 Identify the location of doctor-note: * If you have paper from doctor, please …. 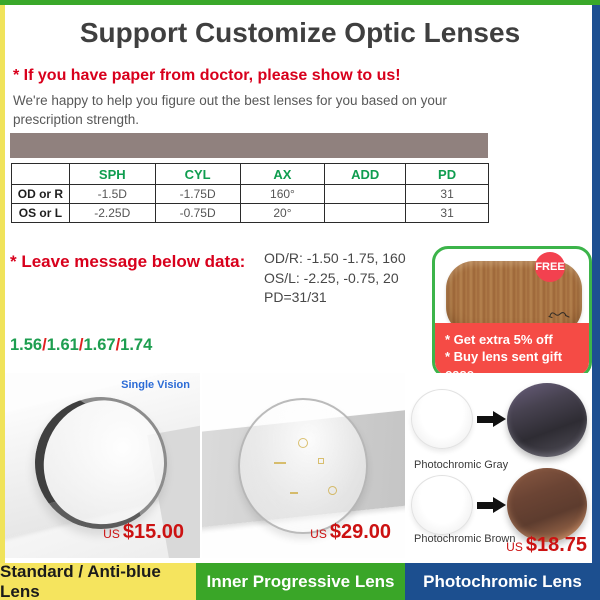
(207, 75).